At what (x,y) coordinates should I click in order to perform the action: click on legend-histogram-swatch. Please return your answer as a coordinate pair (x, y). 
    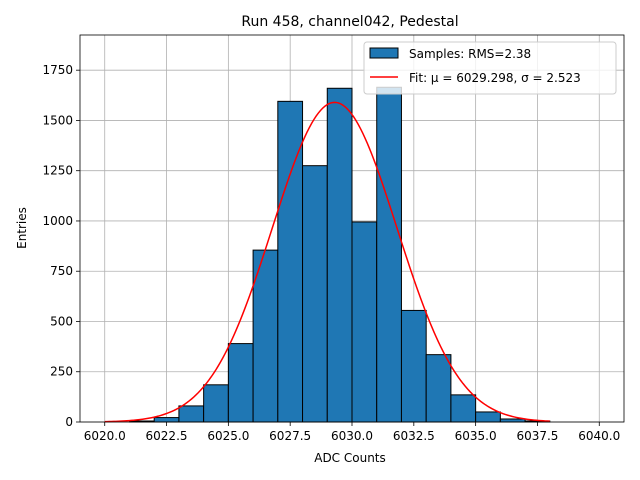
    Looking at the image, I should click on (384, 53).